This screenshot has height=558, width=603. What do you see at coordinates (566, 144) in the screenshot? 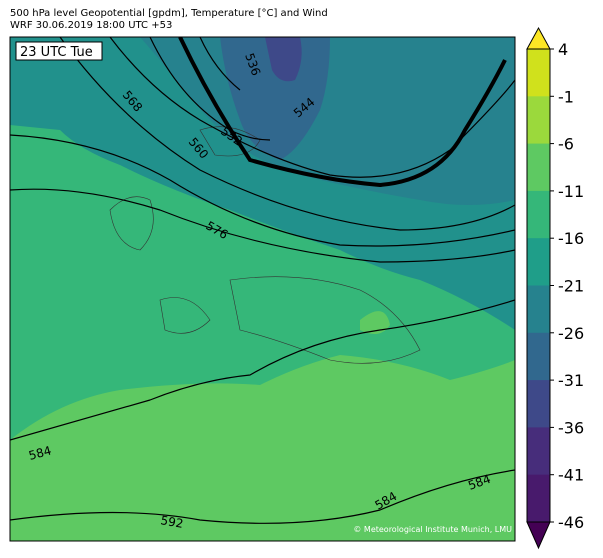
I see `colorbar-label: -6` at bounding box center [566, 144].